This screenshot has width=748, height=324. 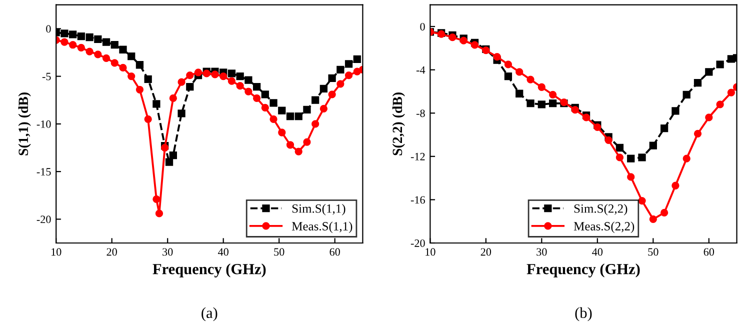 What do you see at coordinates (417, 200) in the screenshot?
I see `y-tick-label: -16` at bounding box center [417, 200].